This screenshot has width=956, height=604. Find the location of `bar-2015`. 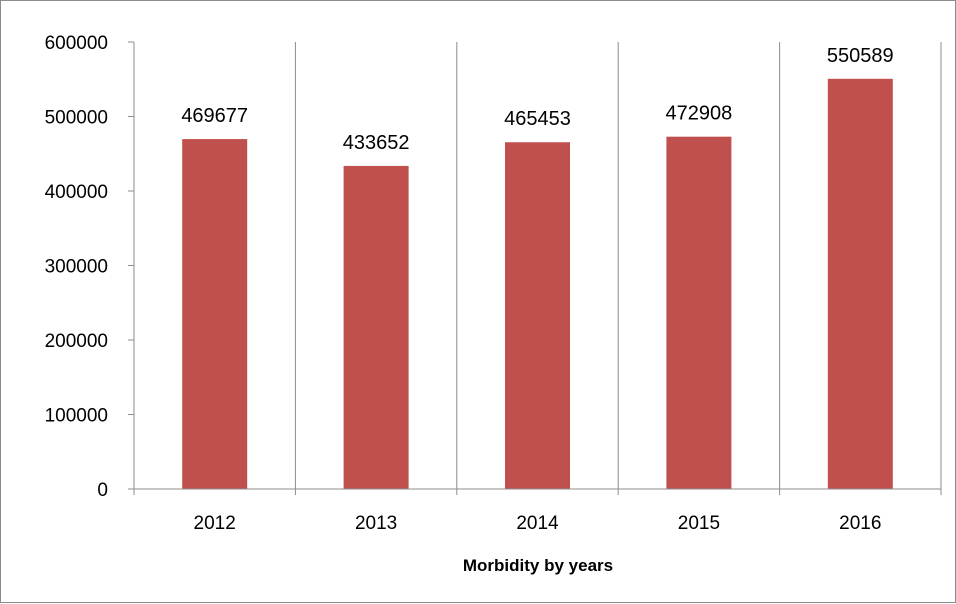

bar-2015 is located at coordinates (699, 312).